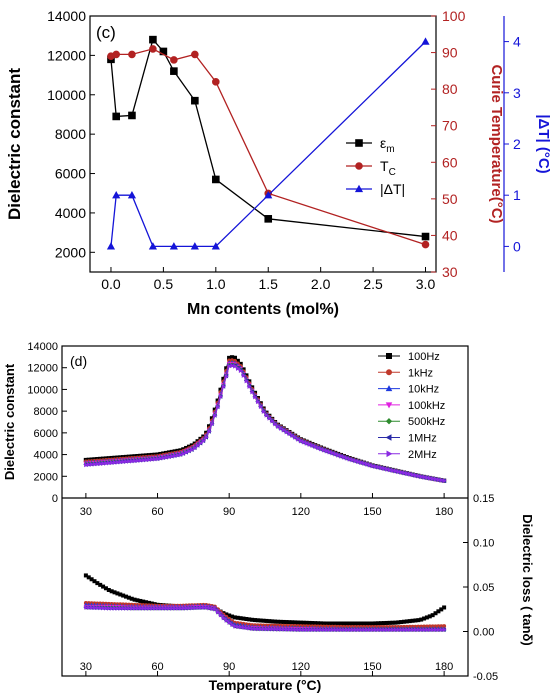  Describe the element at coordinates (426, 284) in the screenshot. I see `panel-c-x-tick-label: 3.0` at that location.